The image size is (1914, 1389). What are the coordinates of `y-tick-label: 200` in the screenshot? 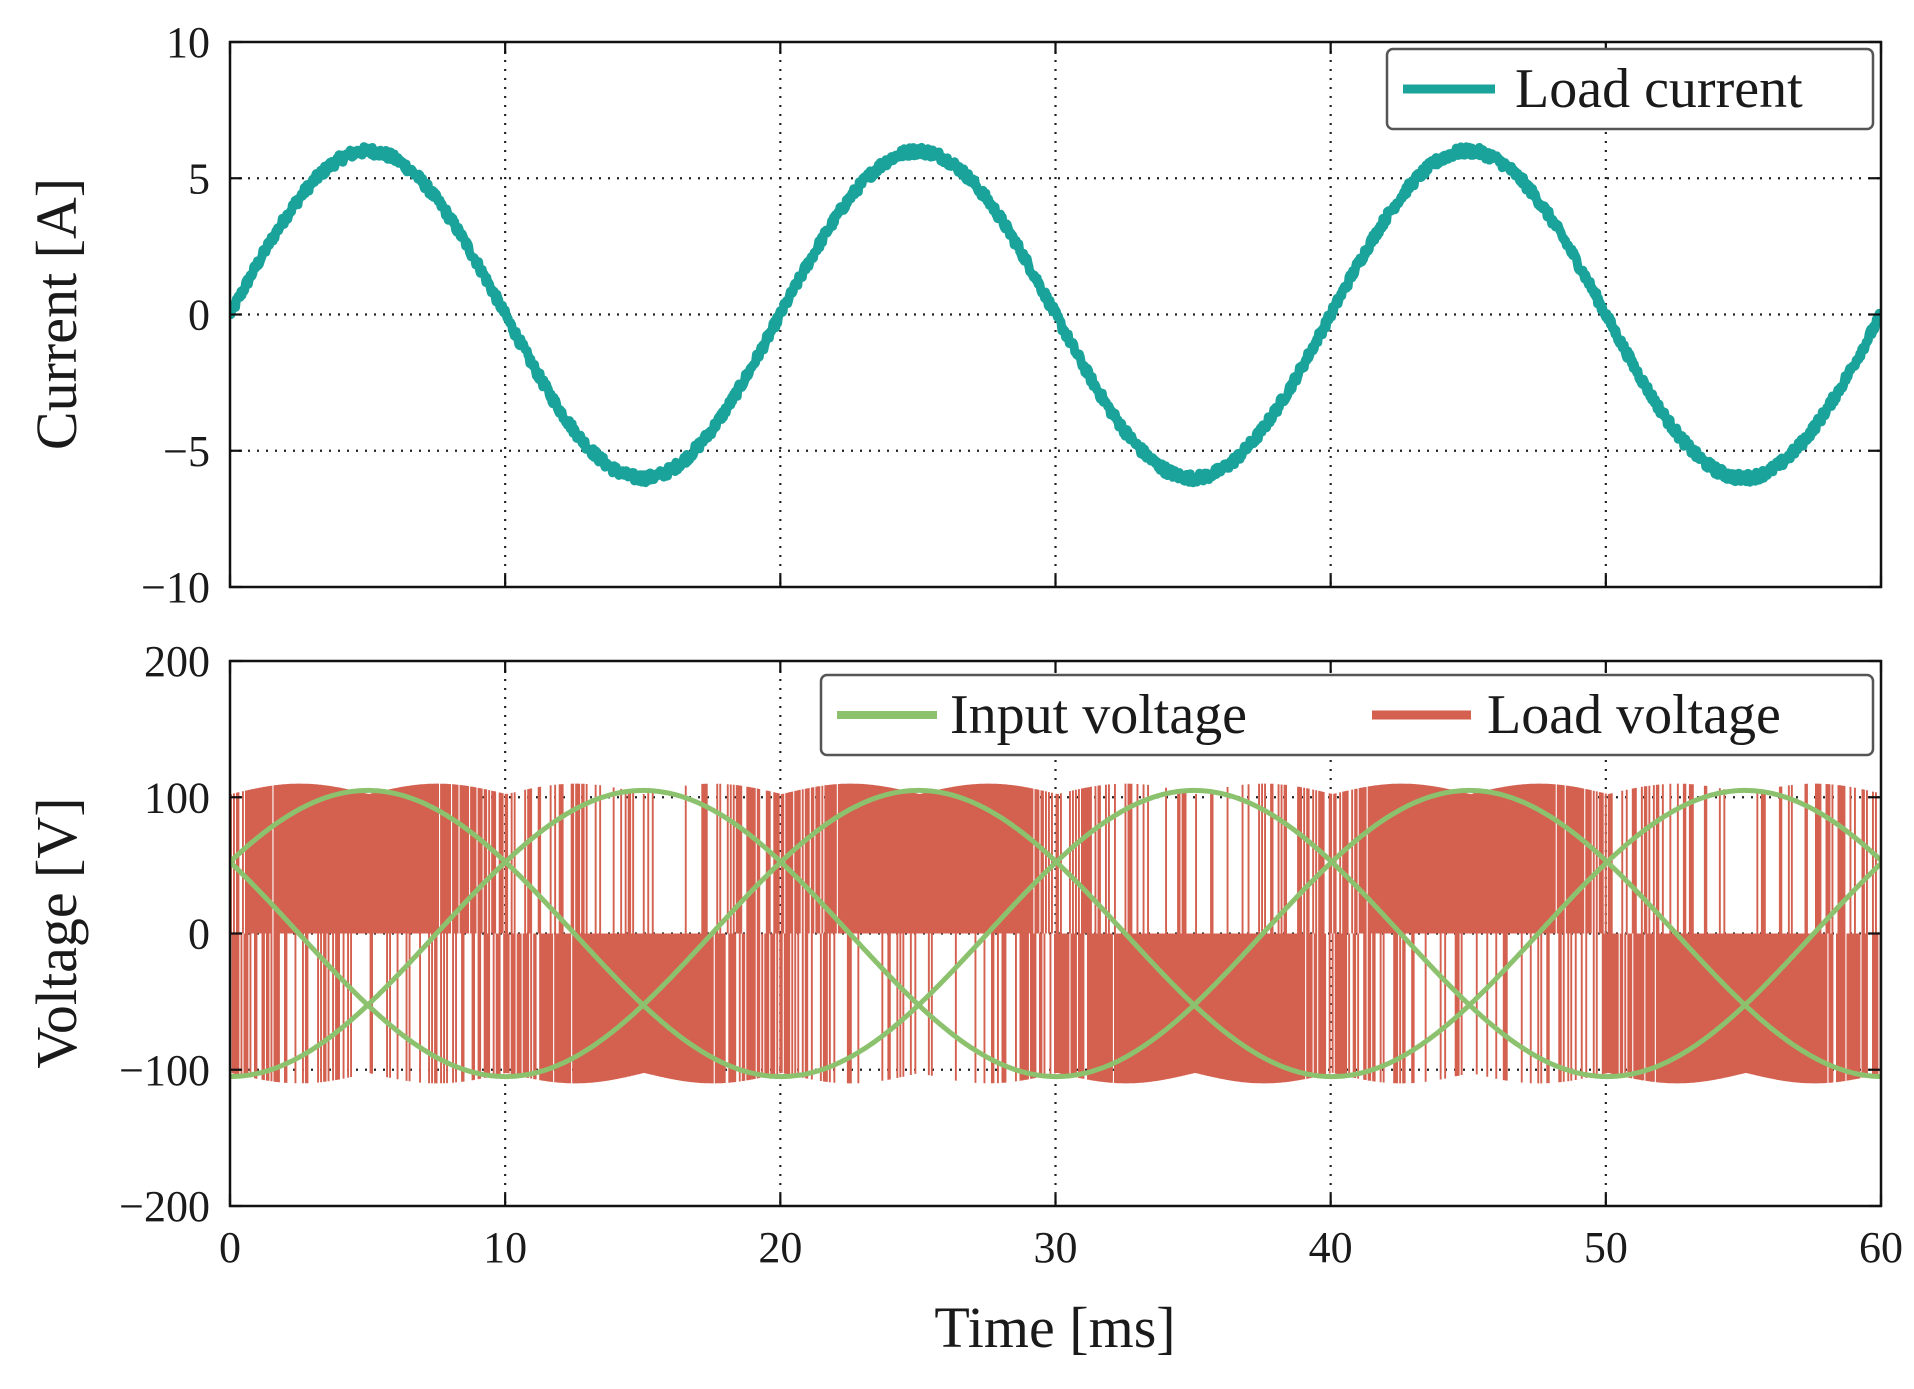 It's located at (177, 661).